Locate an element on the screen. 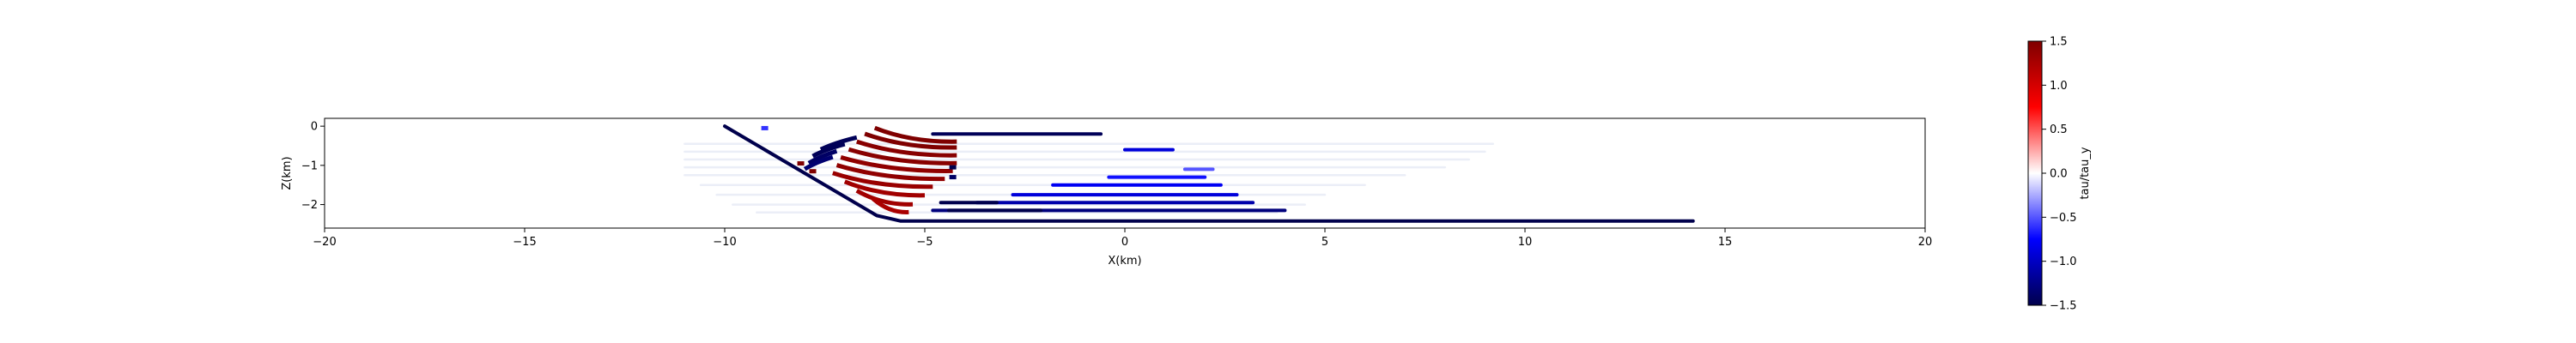  y-axis-ticks: 0 −1 −2 is located at coordinates (313, 166).